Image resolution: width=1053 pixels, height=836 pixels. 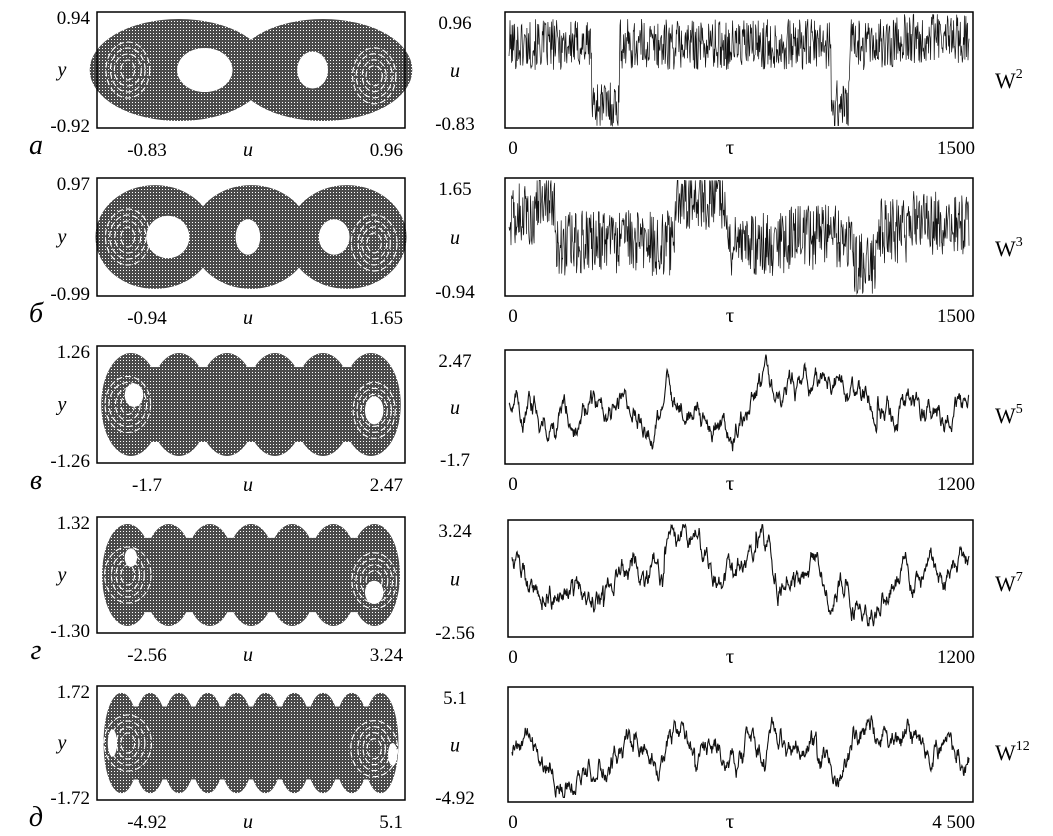 I want to click on row-label: д, so click(x=36, y=817).